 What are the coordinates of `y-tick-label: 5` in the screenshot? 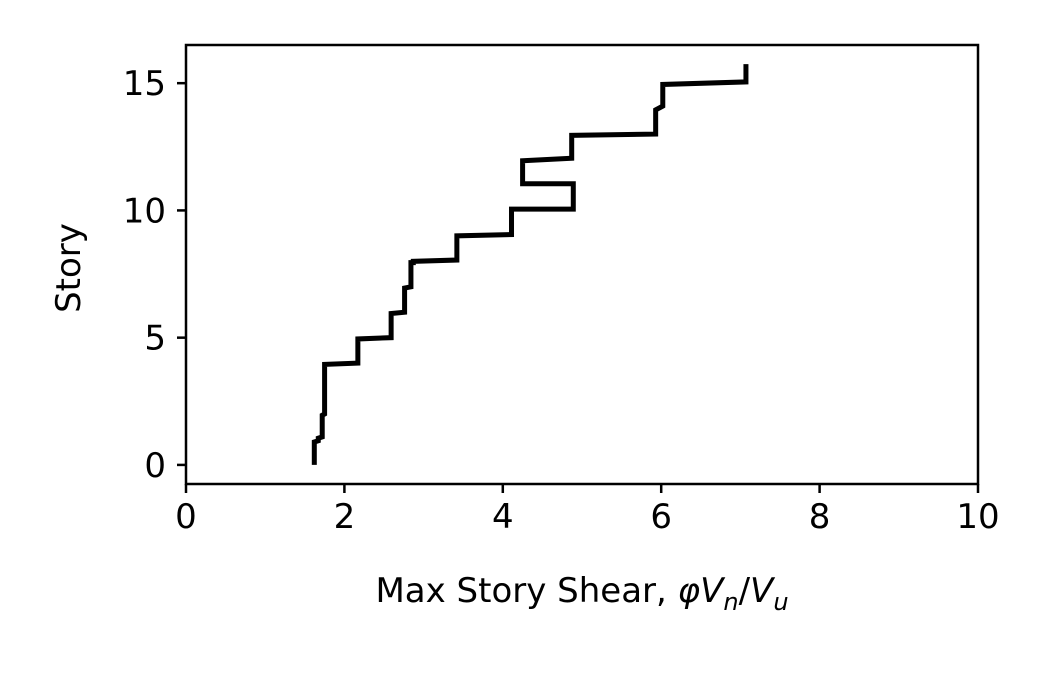 It's located at (155, 339).